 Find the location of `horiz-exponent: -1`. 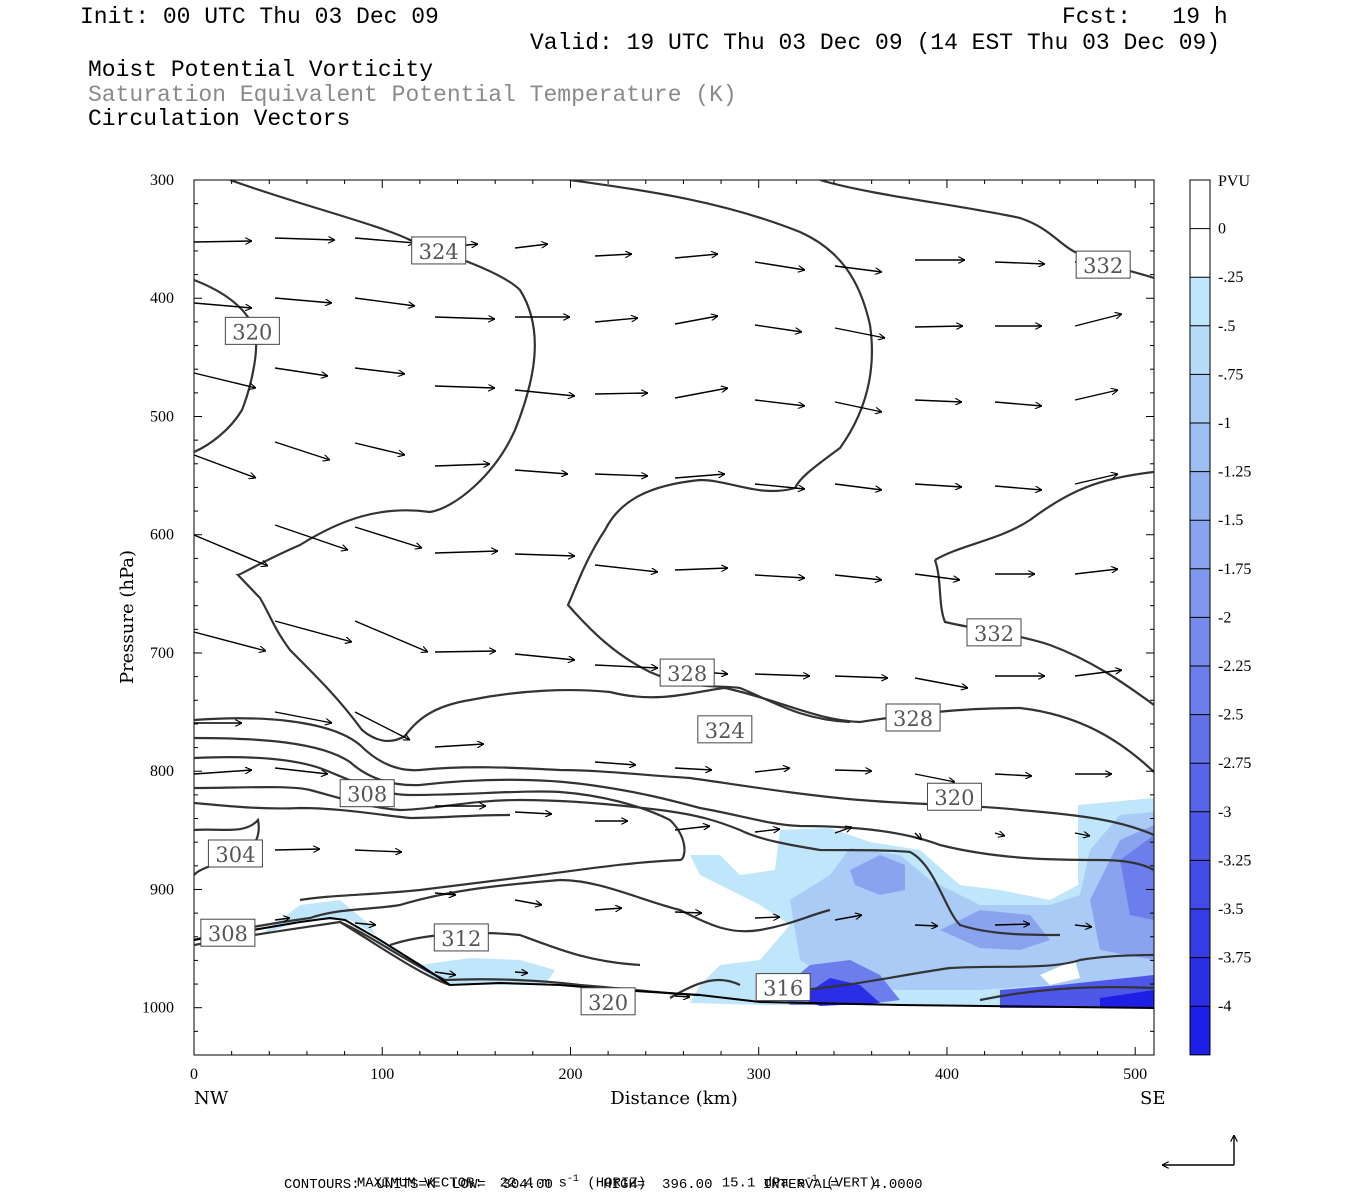

horiz-exponent: -1 is located at coordinates (572, 1179).